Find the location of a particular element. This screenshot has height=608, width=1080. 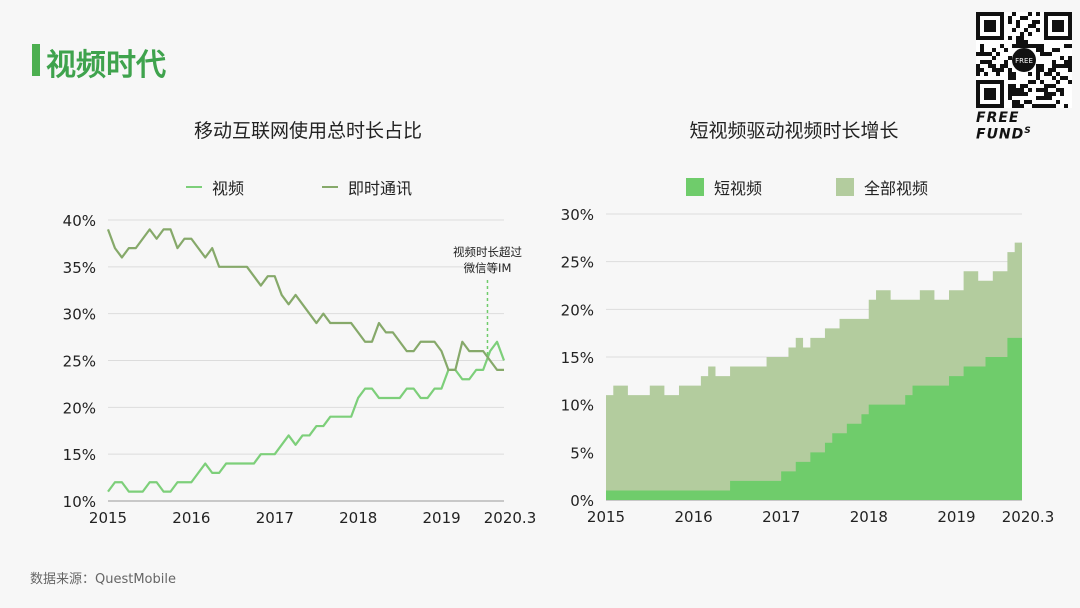

qr-code-graphic: FREE is located at coordinates (1024, 60).